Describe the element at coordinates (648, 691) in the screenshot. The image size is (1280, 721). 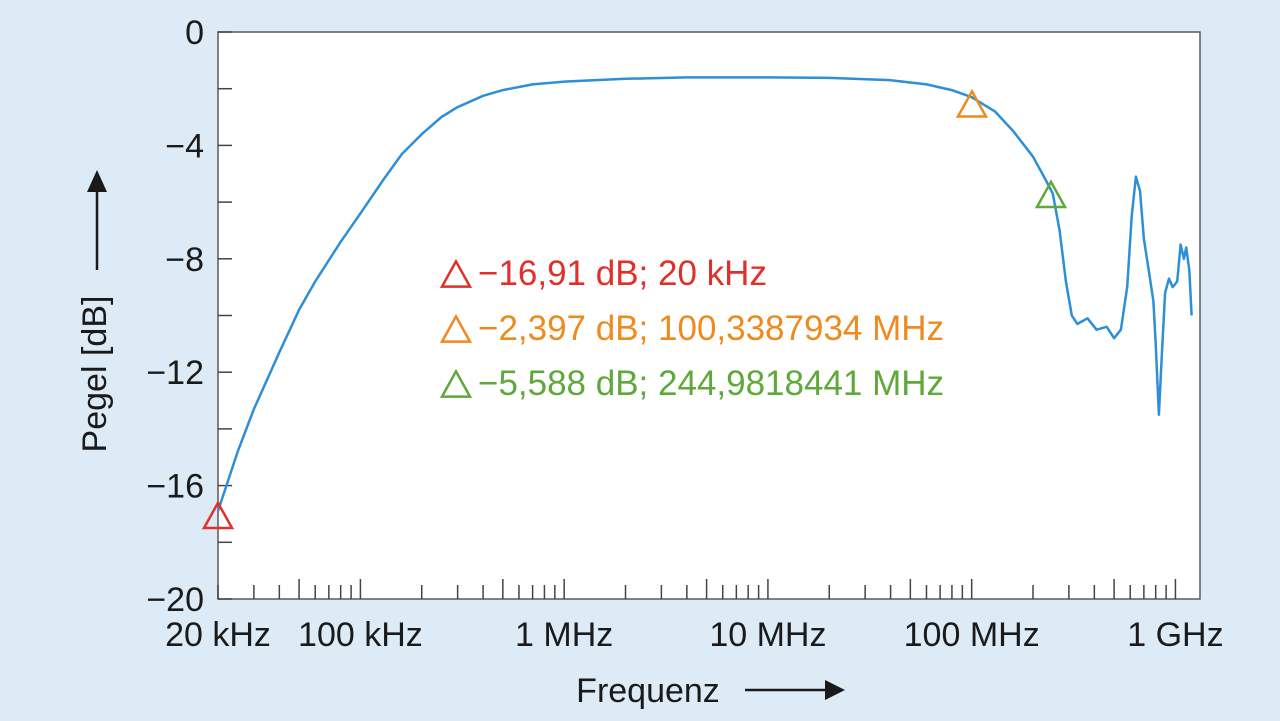
I see `x-axis-title: Frequenz` at that location.